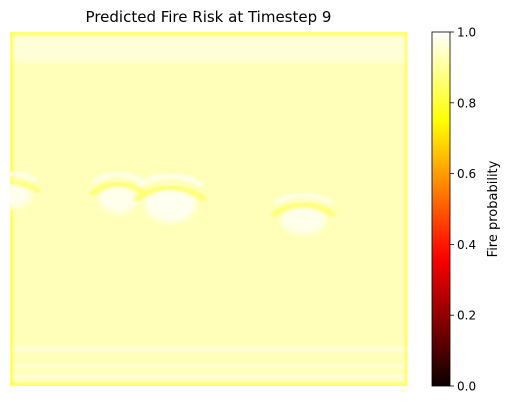  Describe the element at coordinates (208, 49) in the screenshot. I see `top-pale-band` at that location.